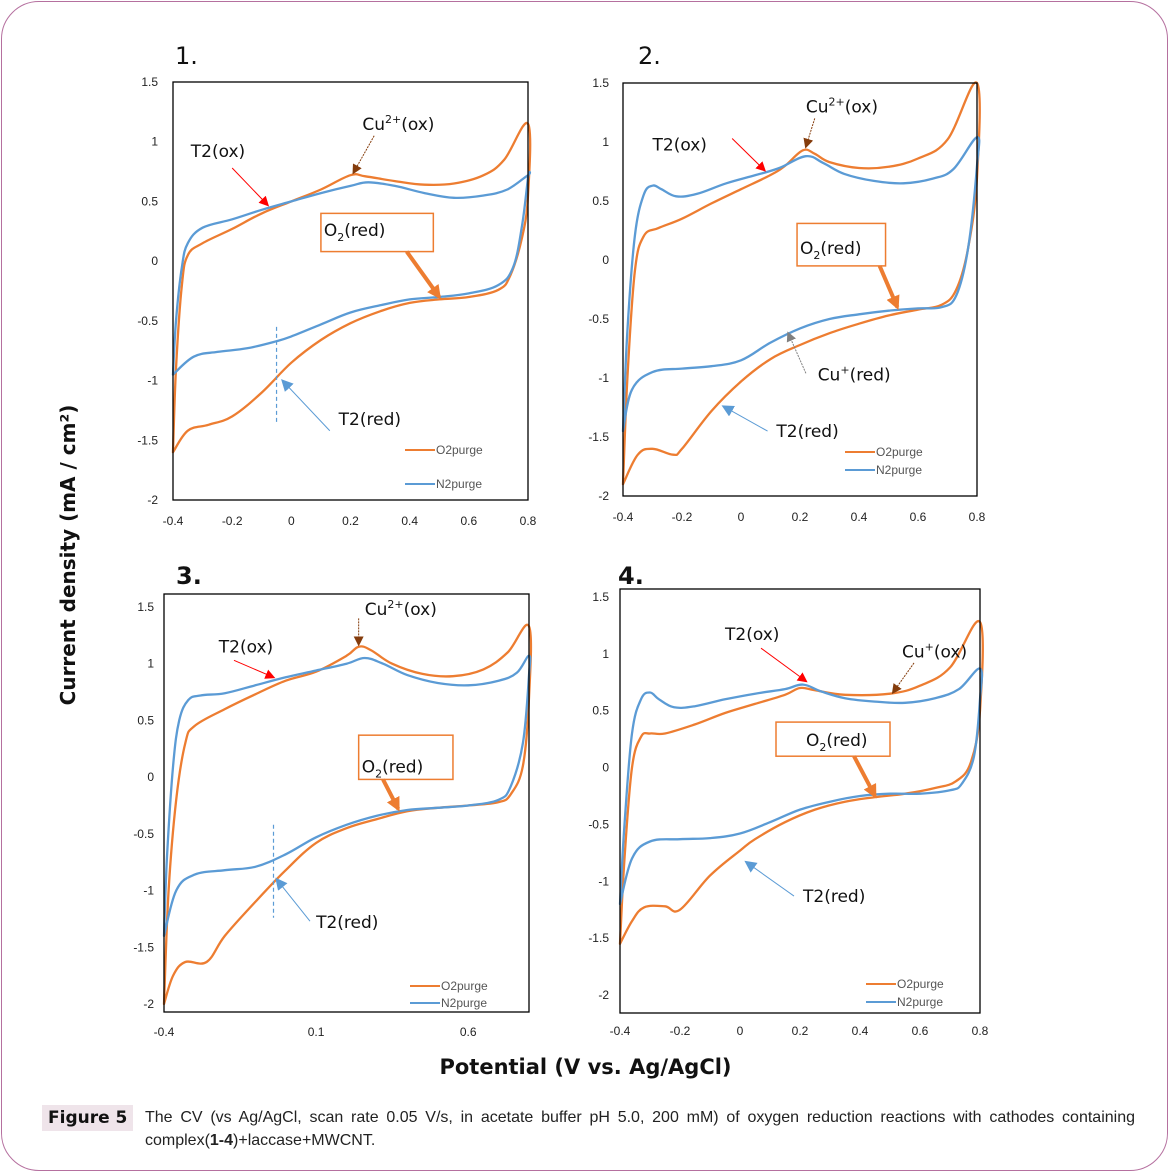  I want to click on x-tick-label: 0.1, so click(316, 1032).